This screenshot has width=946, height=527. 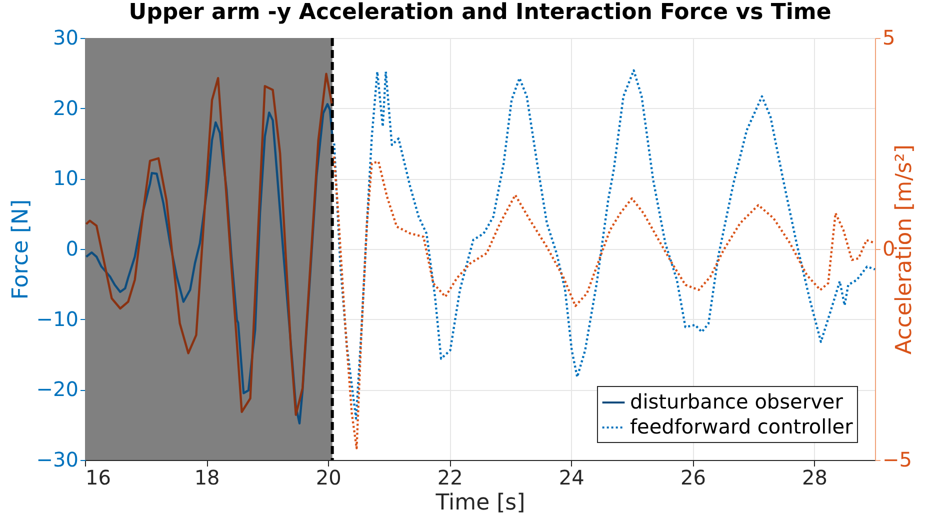 What do you see at coordinates (450, 478) in the screenshot?
I see `x-tick-label: 22` at bounding box center [450, 478].